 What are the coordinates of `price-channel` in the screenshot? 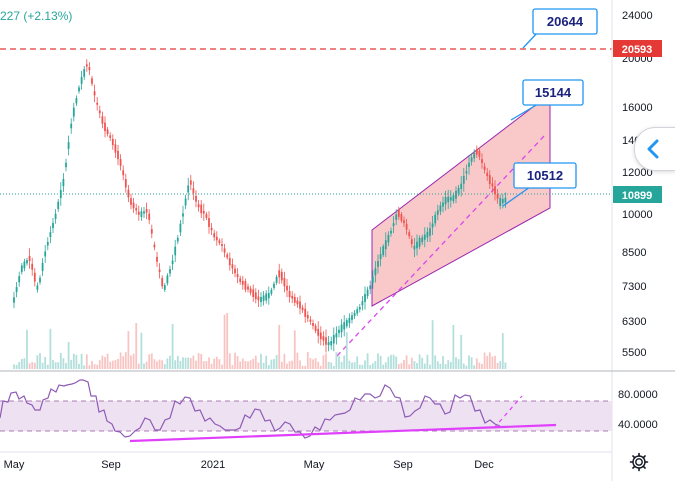 It's located at (461, 199).